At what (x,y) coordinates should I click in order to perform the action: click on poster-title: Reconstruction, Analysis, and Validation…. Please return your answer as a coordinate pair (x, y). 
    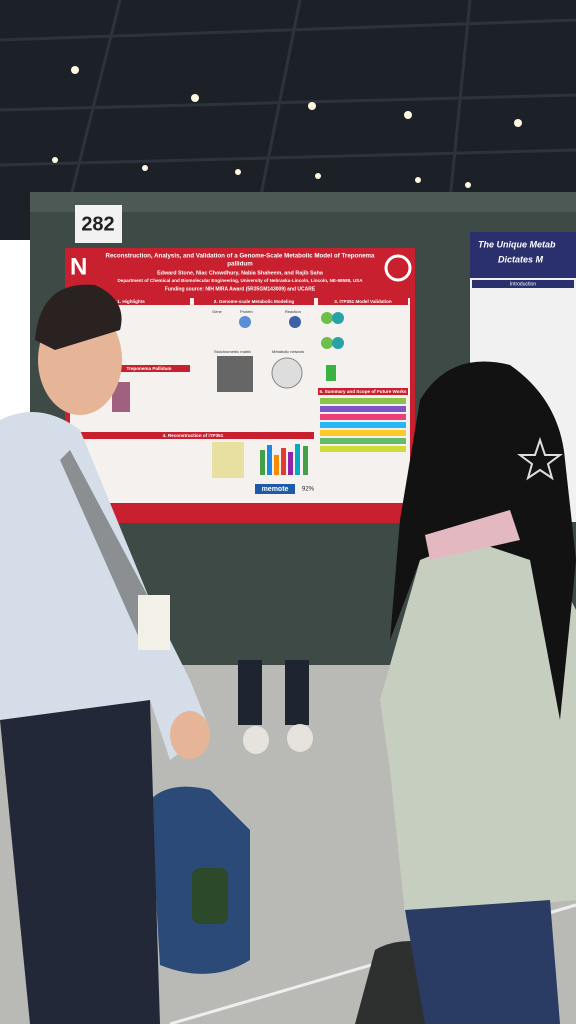
    Looking at the image, I should click on (241, 256).